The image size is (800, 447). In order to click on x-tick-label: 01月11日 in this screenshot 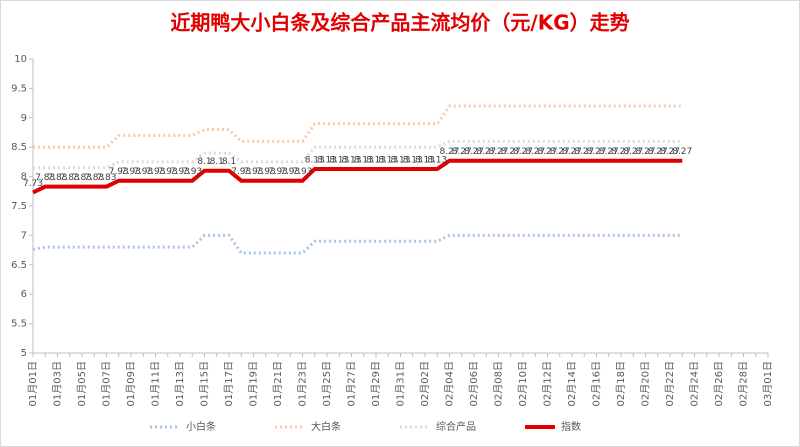, I will do `click(156, 383)`.